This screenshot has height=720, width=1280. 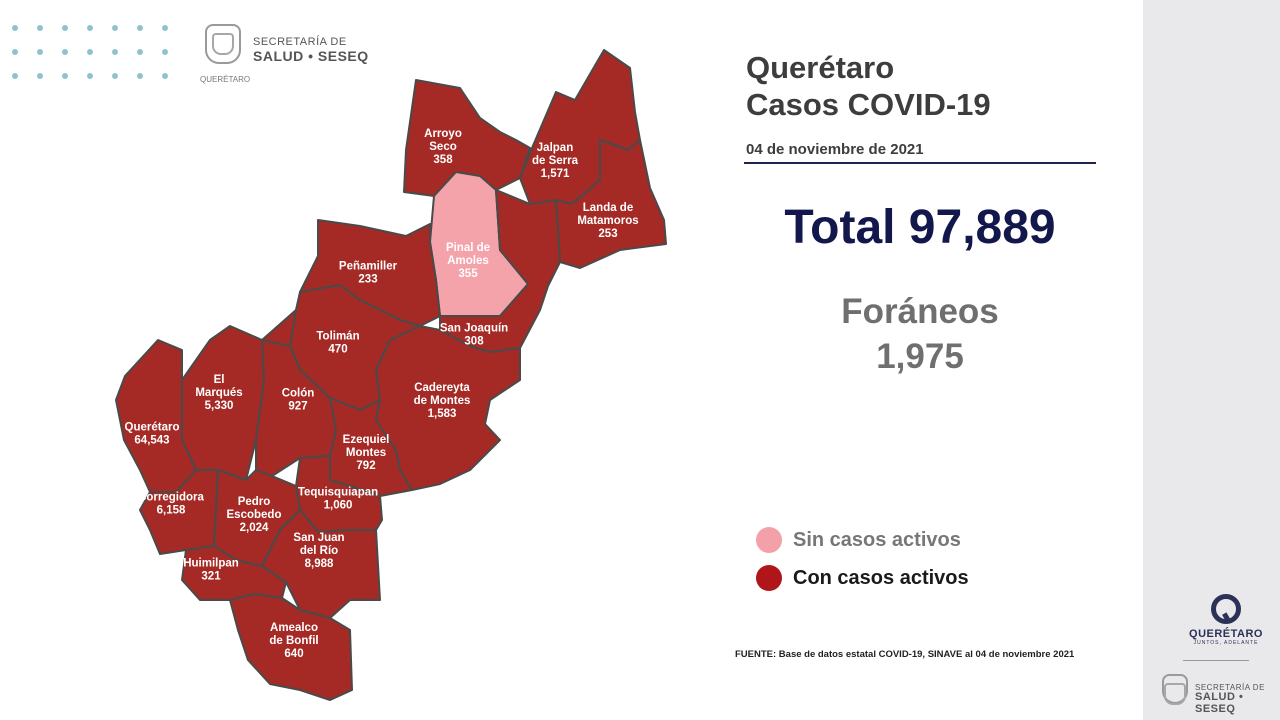 What do you see at coordinates (366, 440) in the screenshot?
I see `municipality-name-ezequiel-montes: Ezequiel` at bounding box center [366, 440].